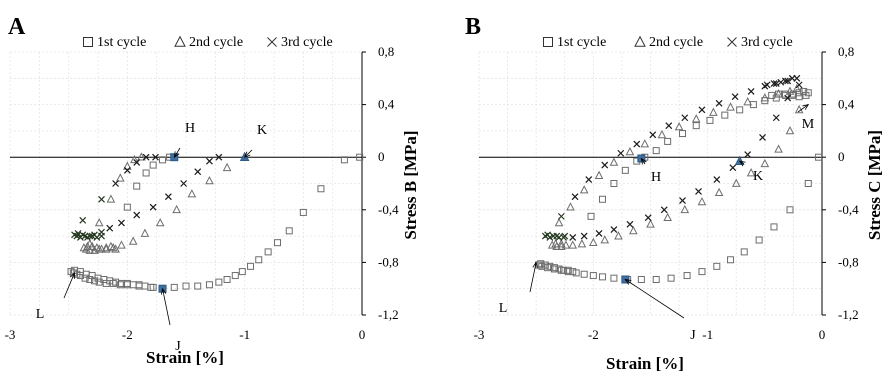  I want to click on y-axis-title: Stress C [MPa], so click(874, 185).